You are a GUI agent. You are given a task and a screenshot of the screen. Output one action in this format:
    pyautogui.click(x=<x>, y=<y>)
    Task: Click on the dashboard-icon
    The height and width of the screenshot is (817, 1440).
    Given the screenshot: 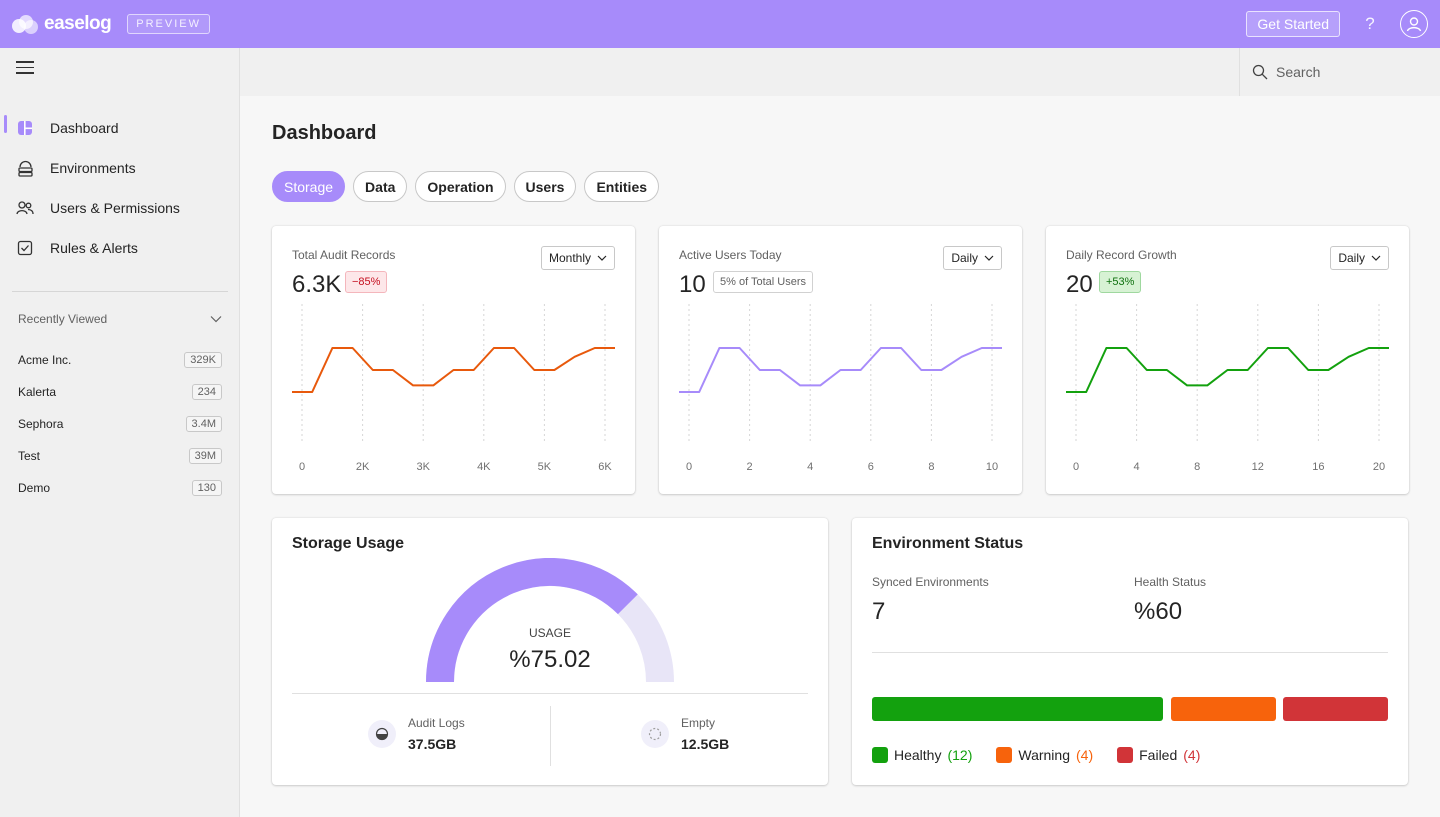 What is the action you would take?
    pyautogui.click(x=25, y=128)
    